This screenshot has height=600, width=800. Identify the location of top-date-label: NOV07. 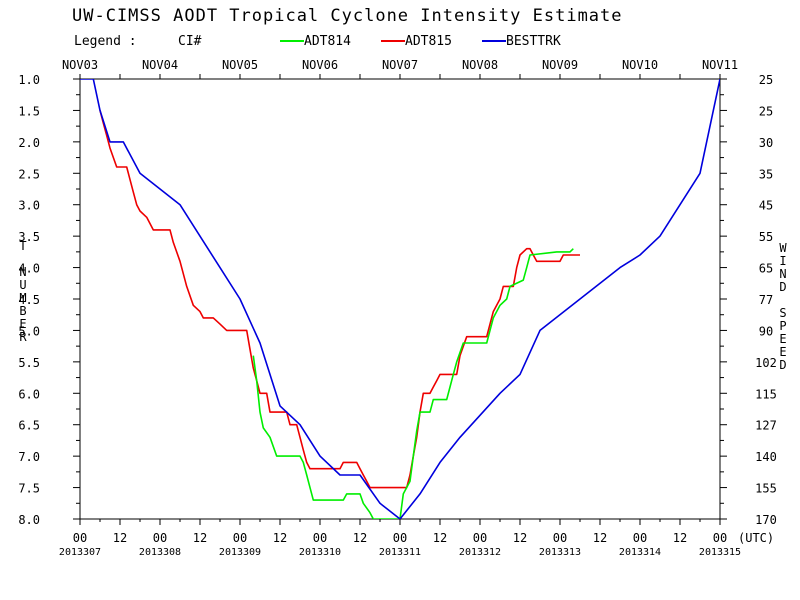
(400, 65).